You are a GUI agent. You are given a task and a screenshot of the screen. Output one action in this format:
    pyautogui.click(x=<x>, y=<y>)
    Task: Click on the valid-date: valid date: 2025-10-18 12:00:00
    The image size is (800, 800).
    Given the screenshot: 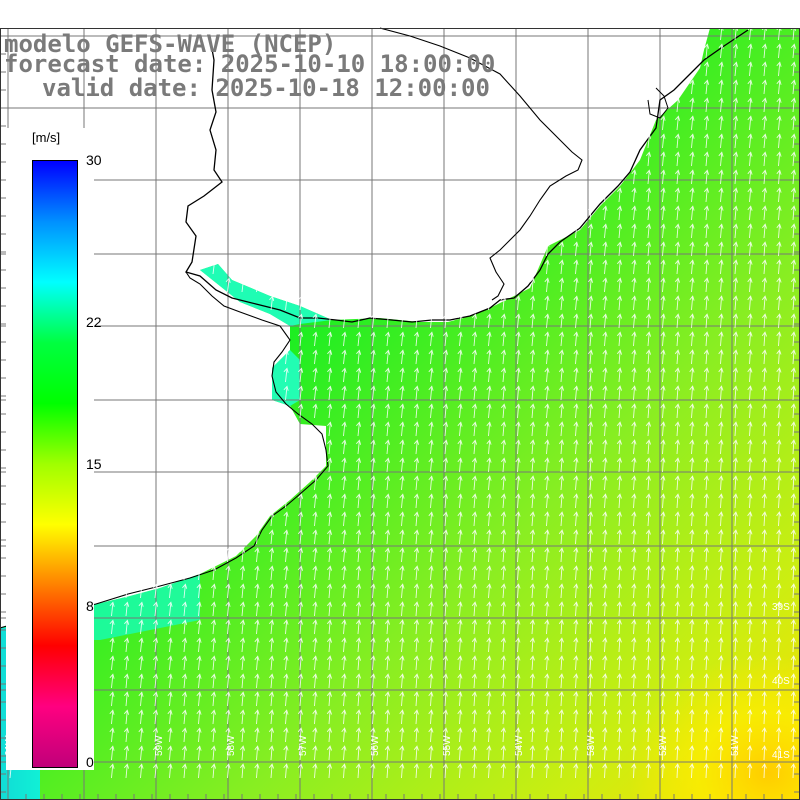 What is the action you would take?
    pyautogui.click(x=266, y=88)
    